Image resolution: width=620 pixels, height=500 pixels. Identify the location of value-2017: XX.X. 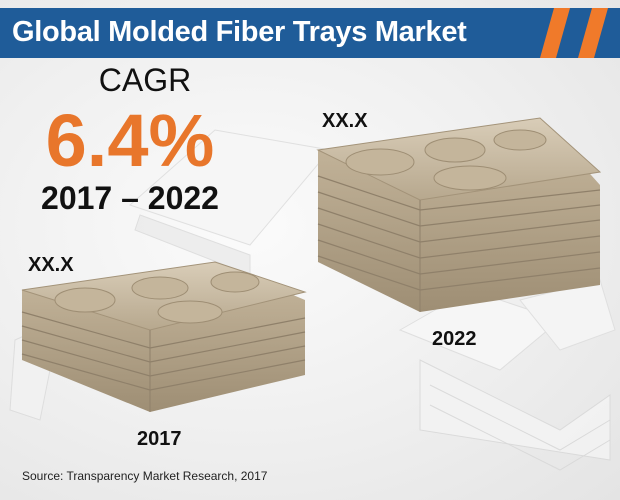
(51, 265).